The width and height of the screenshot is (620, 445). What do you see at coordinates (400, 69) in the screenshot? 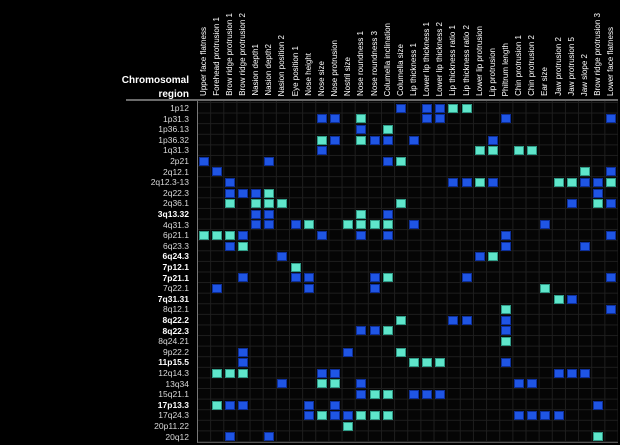
I see `column-label: Columella size` at bounding box center [400, 69].